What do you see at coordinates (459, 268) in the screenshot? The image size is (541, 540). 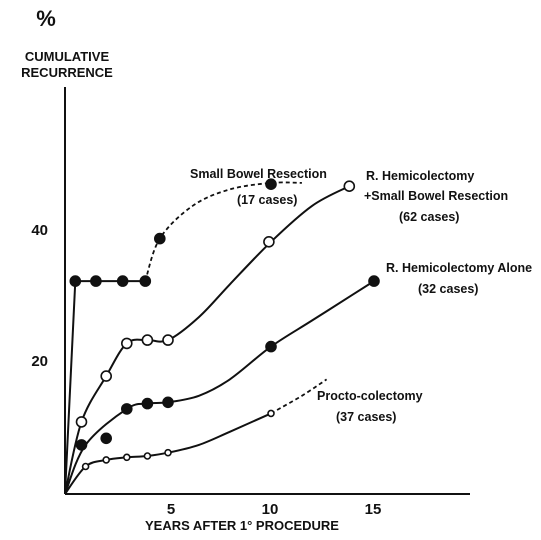 I see `label-rh-alone: R. Hemicolectomy Alone` at bounding box center [459, 268].